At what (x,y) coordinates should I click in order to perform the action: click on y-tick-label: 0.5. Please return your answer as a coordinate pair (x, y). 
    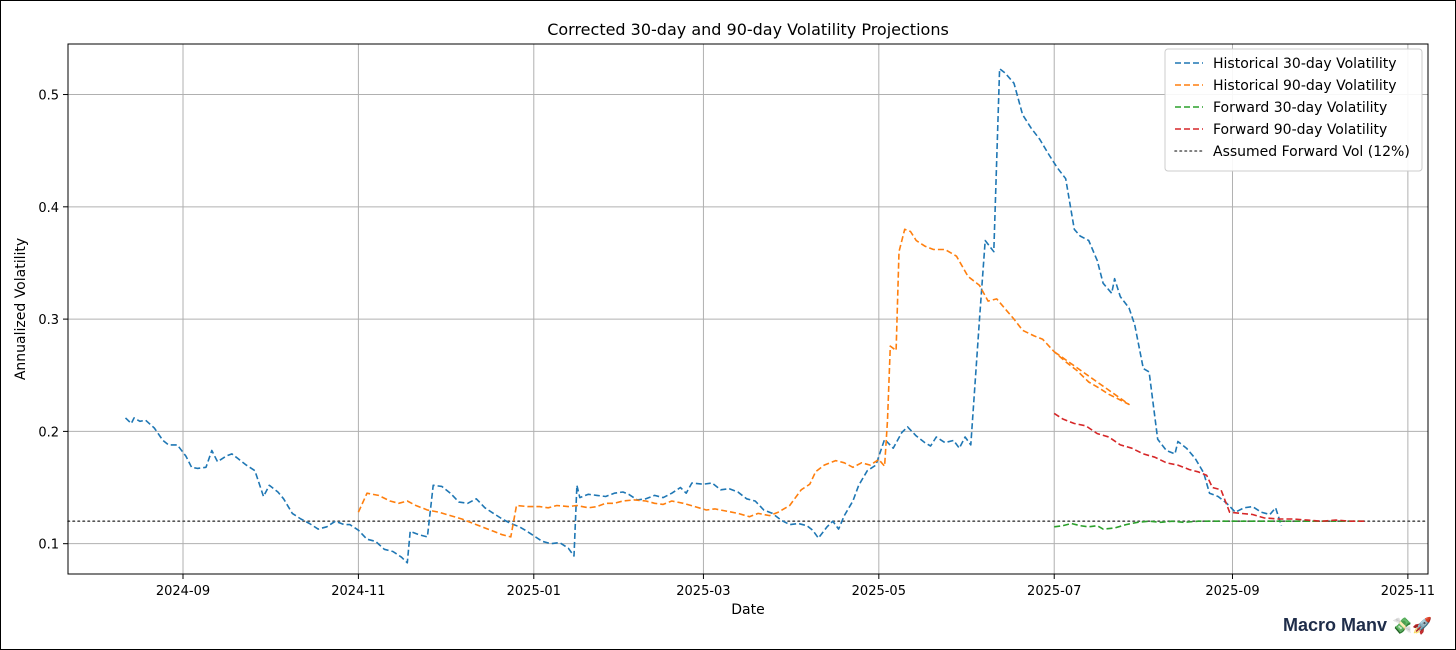
    Looking at the image, I should click on (48, 96).